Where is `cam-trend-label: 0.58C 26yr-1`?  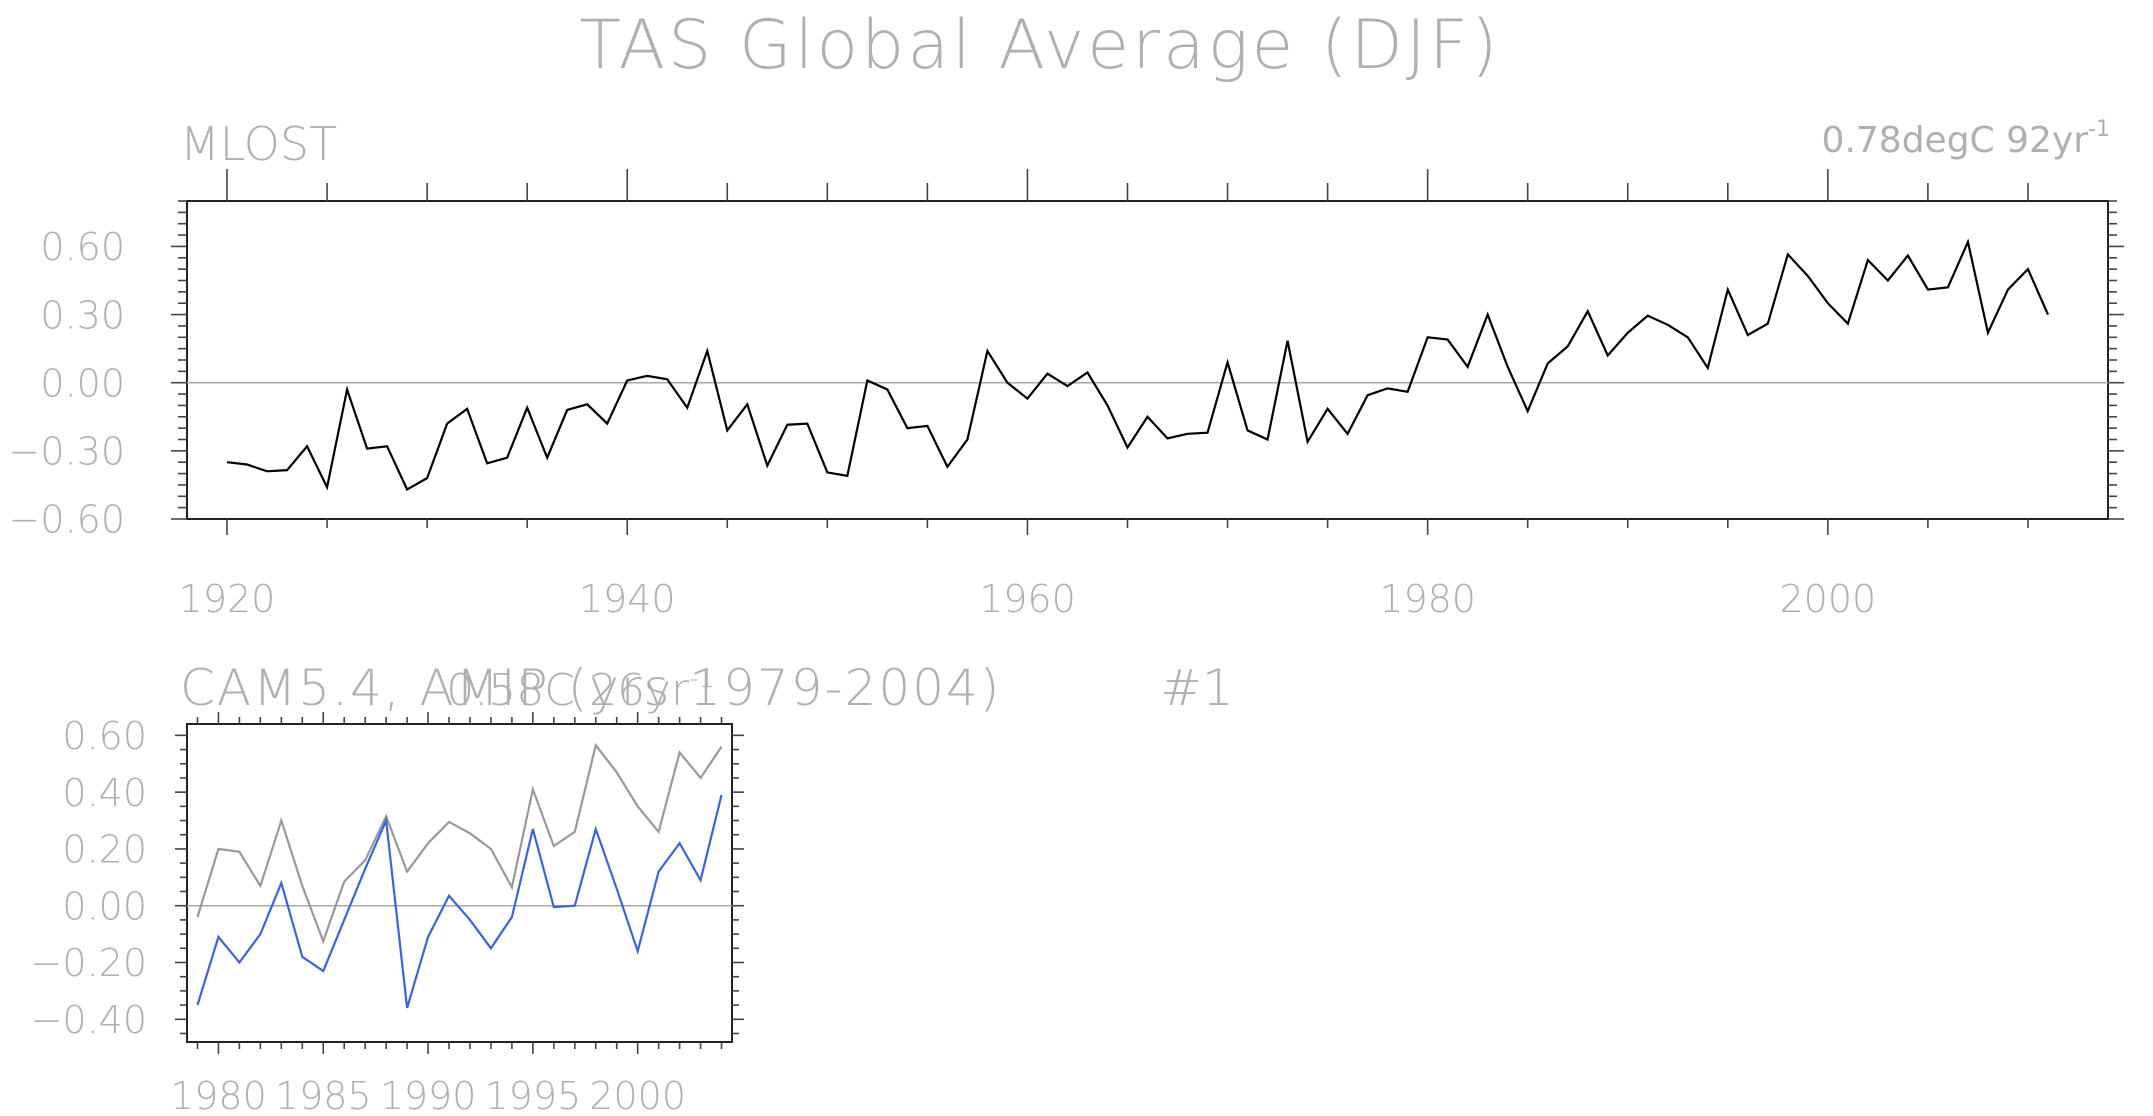 cam-trend-label: 0.58C 26yr-1 is located at coordinates (580, 690).